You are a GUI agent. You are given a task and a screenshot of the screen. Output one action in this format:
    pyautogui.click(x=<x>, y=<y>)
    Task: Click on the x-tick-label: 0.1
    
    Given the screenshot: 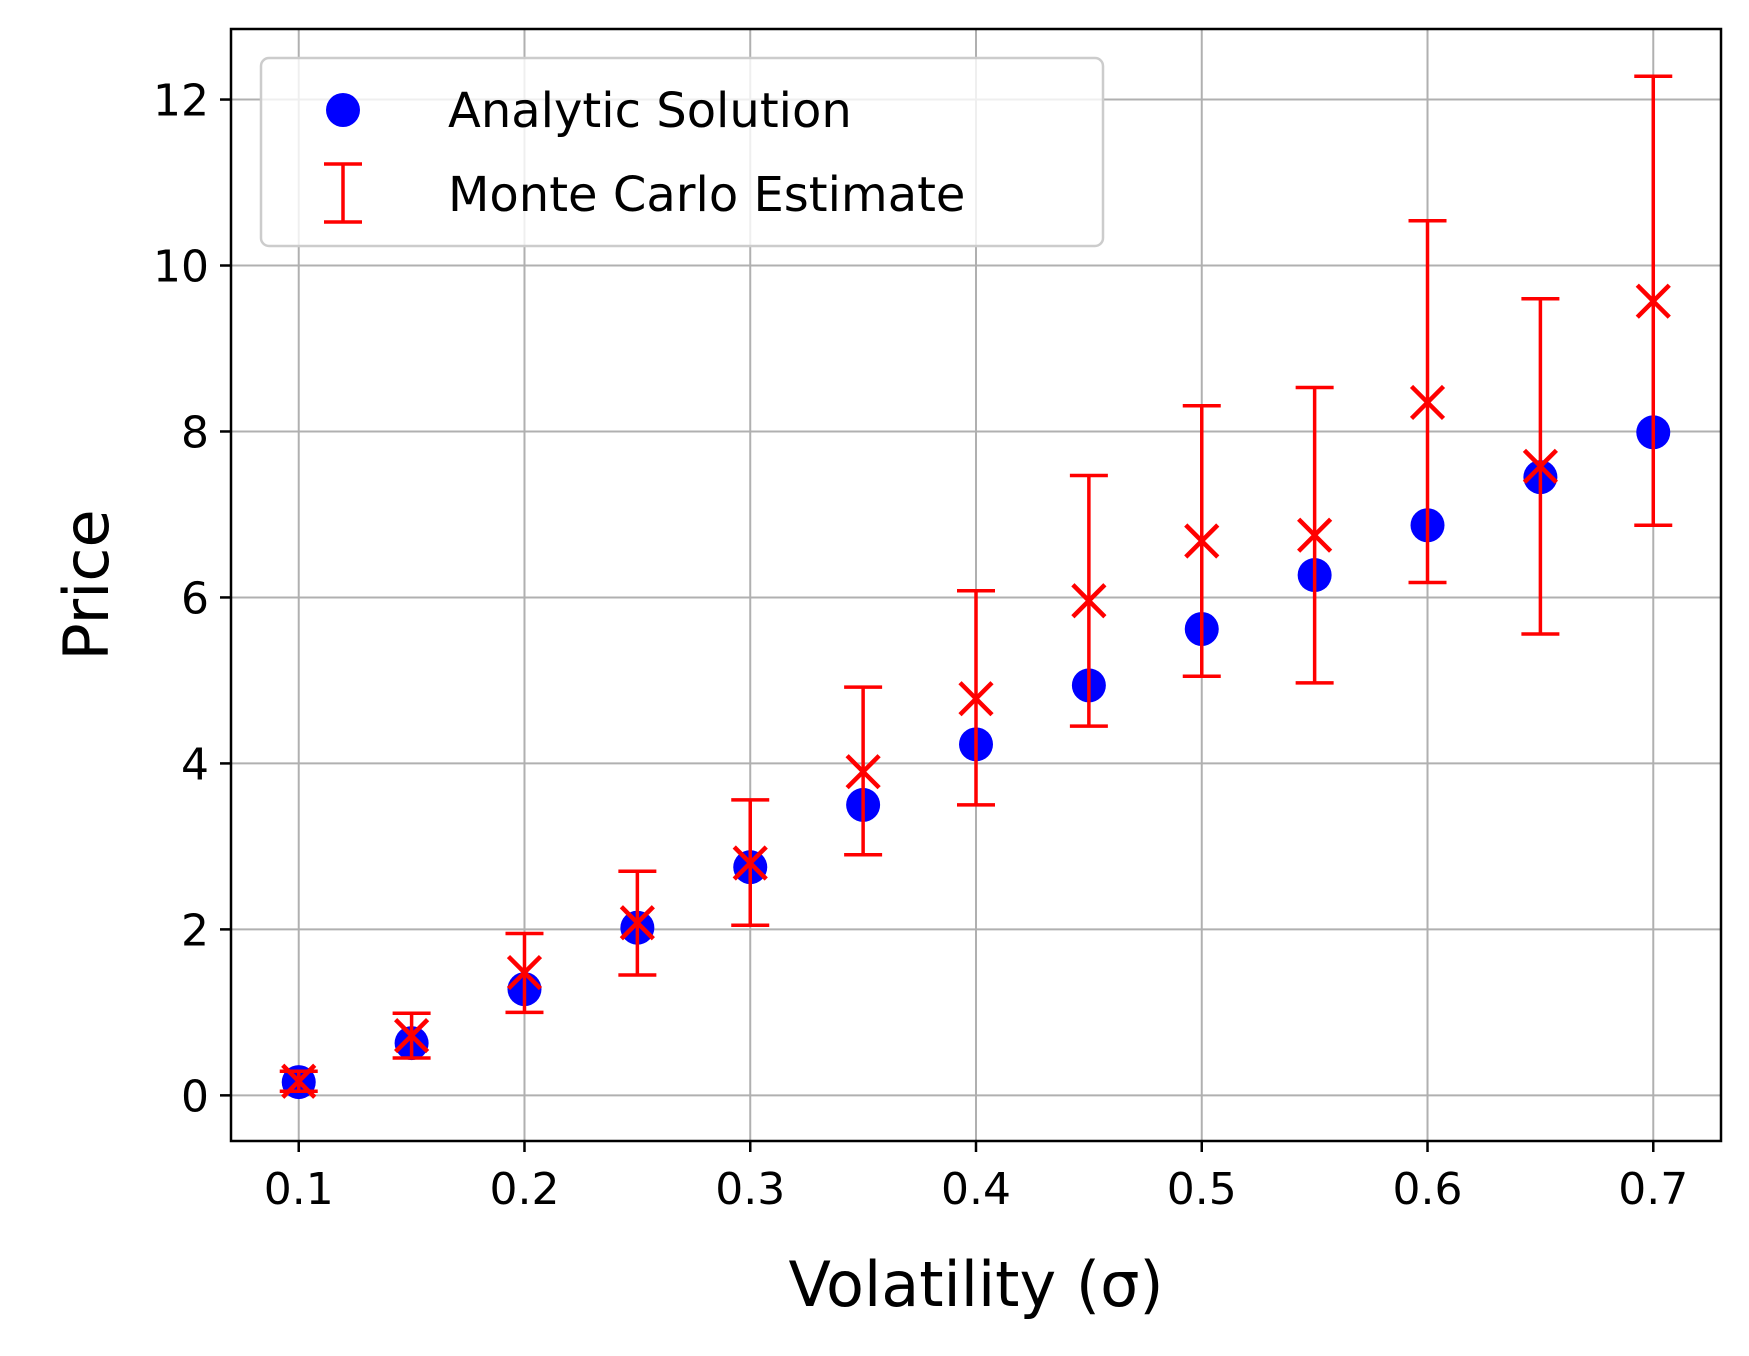 What is the action you would take?
    pyautogui.click(x=299, y=1189)
    